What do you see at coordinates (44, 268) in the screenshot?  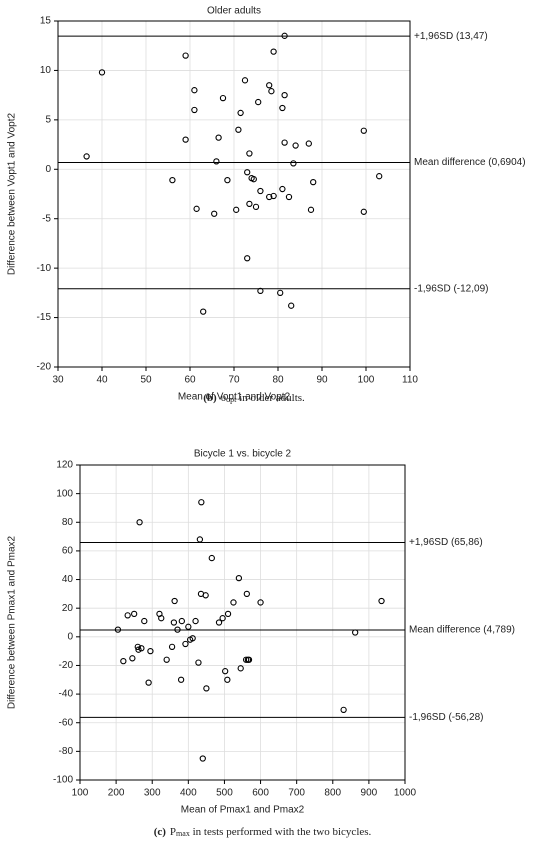 I see `y-tick-label: -10` at bounding box center [44, 268].